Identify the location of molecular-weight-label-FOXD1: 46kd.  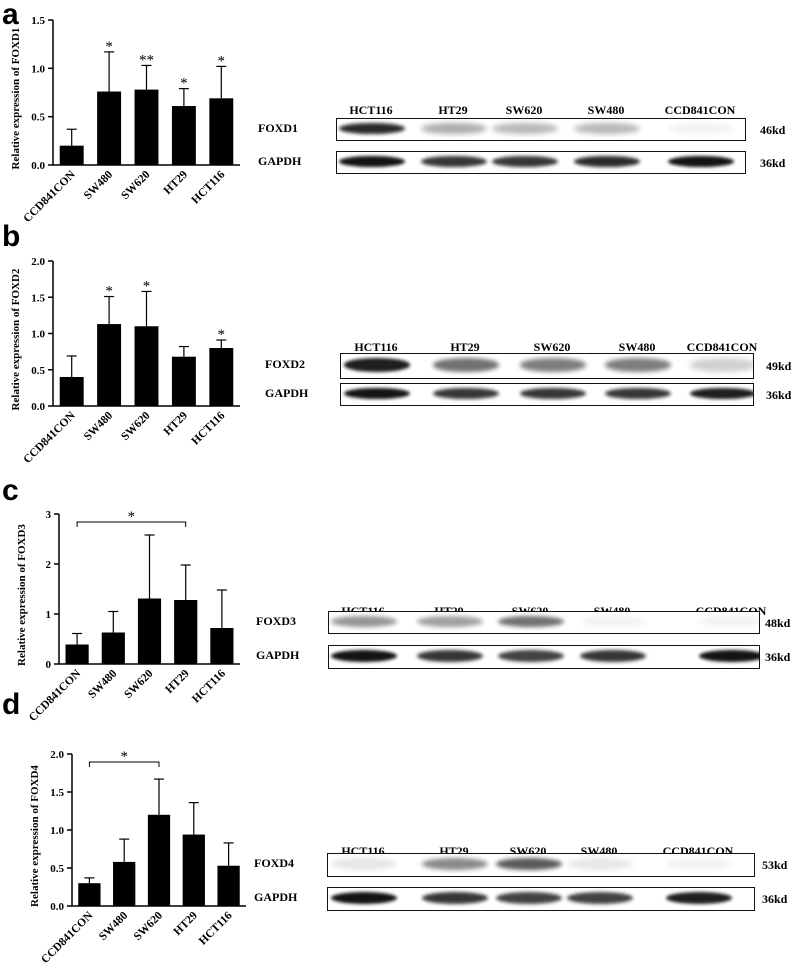
(773, 129).